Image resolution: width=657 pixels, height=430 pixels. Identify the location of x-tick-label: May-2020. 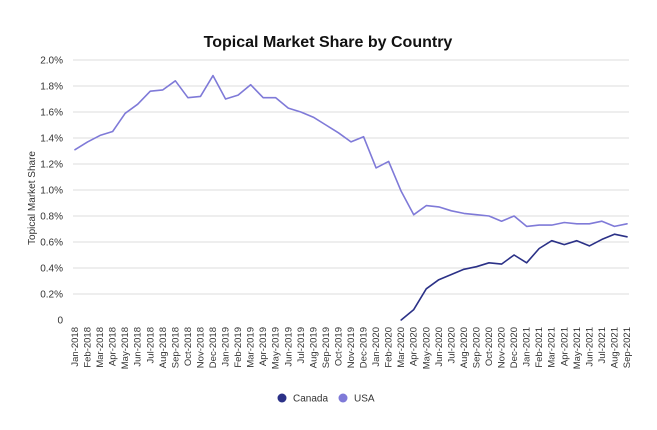
(426, 348).